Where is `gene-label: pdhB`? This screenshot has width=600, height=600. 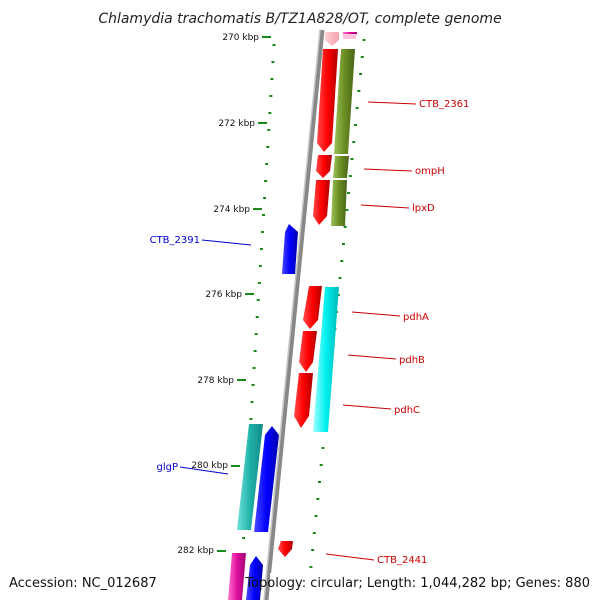 gene-label: pdhB is located at coordinates (412, 360).